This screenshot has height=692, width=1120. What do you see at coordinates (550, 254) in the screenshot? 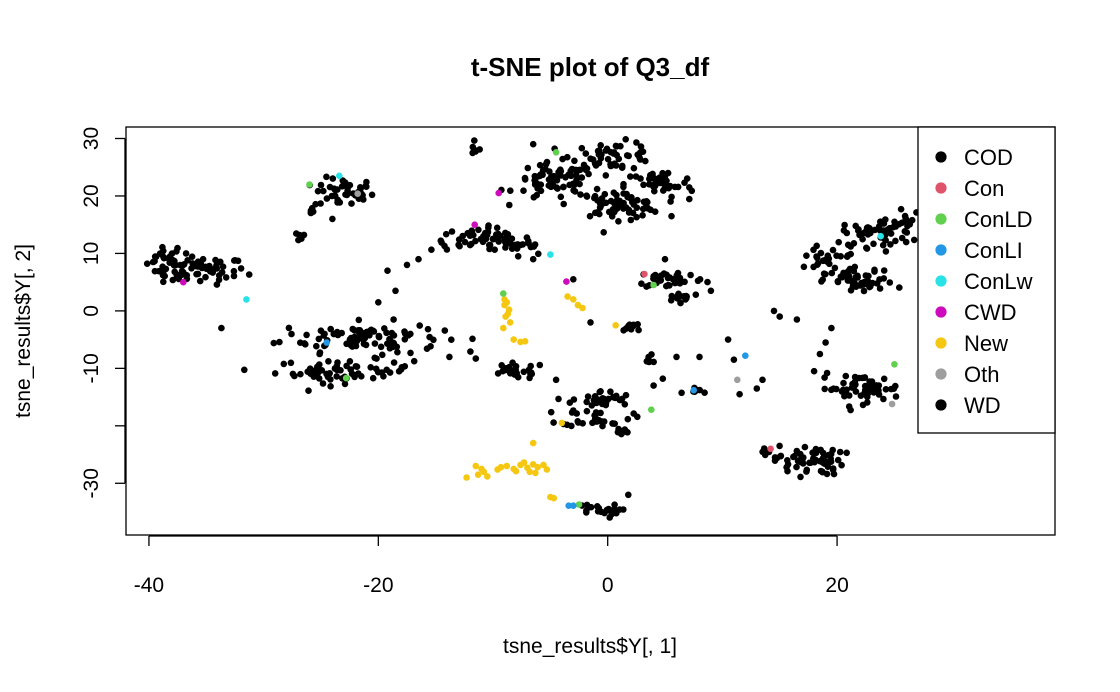
I see `point-conlw` at bounding box center [550, 254].